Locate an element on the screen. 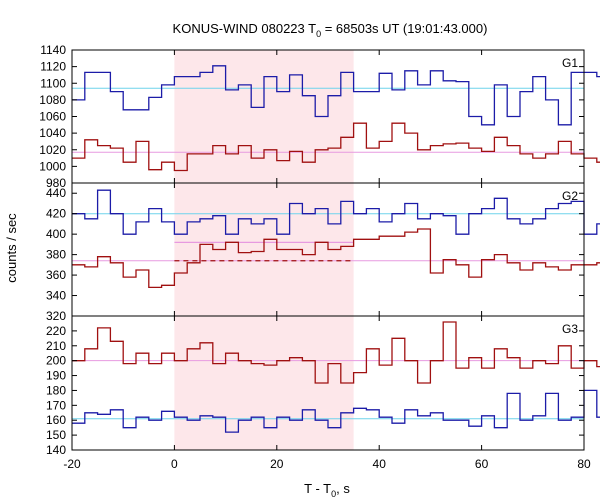  panel-label: G2 is located at coordinates (570, 196).